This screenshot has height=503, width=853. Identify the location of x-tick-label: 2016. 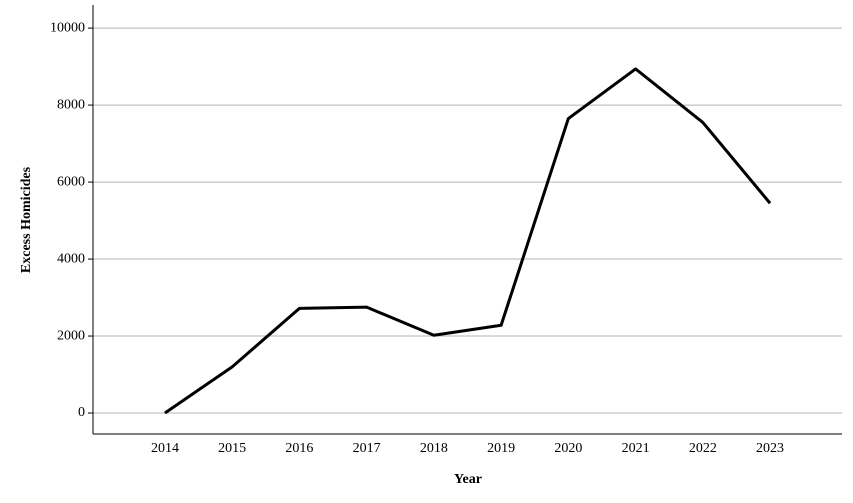
(299, 448).